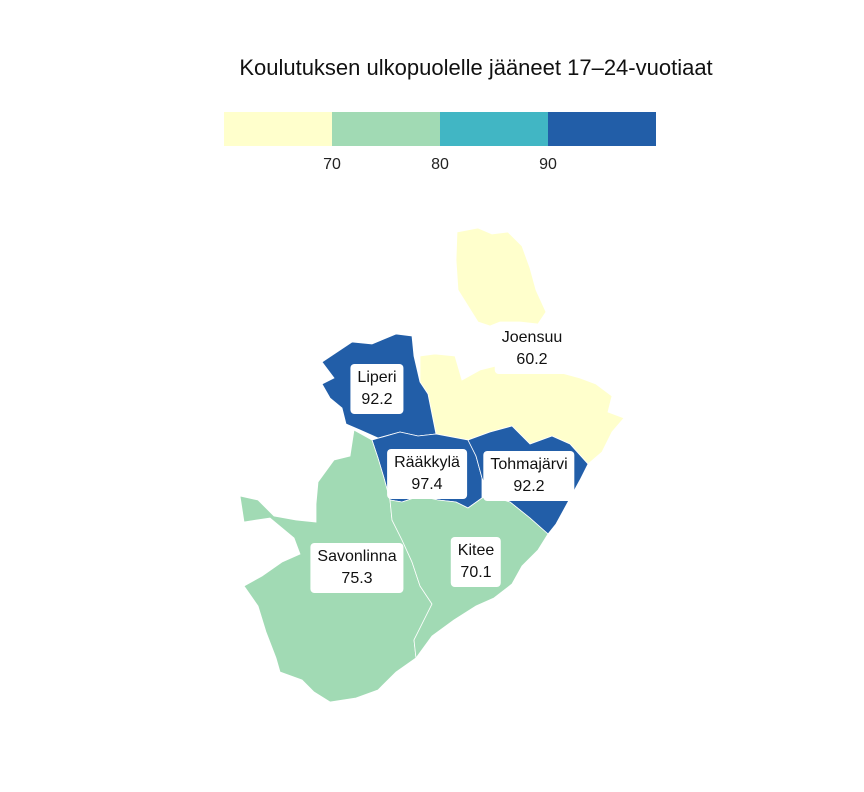 The height and width of the screenshot is (792, 864). I want to click on region-value-tohmajarvi: 92.2, so click(529, 486).